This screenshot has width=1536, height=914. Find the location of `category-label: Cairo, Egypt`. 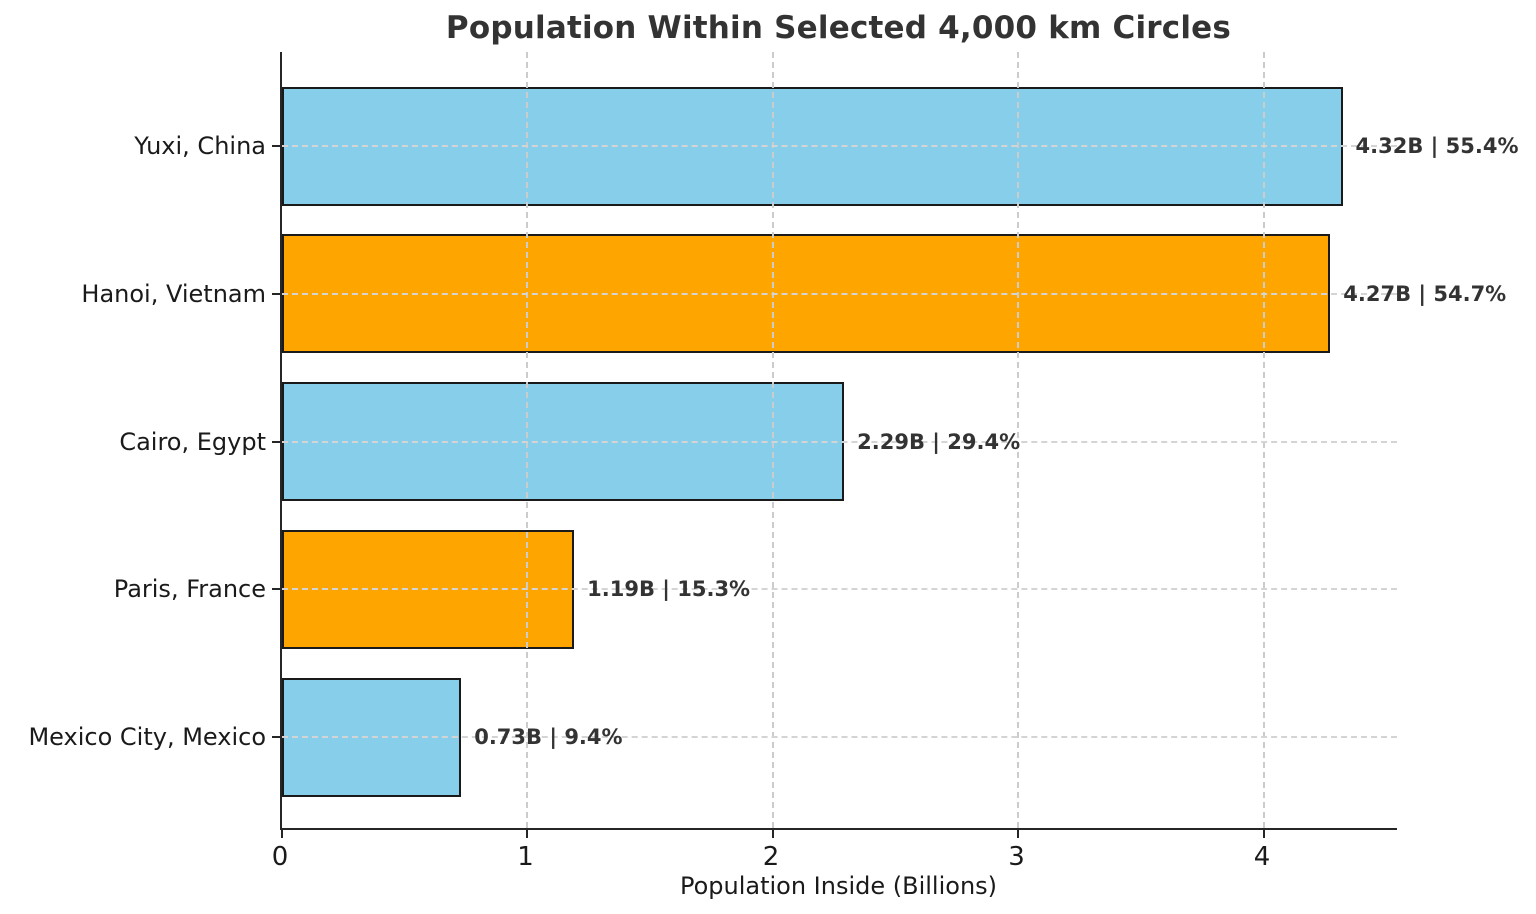

category-label: Cairo, Egypt is located at coordinates (192, 441).